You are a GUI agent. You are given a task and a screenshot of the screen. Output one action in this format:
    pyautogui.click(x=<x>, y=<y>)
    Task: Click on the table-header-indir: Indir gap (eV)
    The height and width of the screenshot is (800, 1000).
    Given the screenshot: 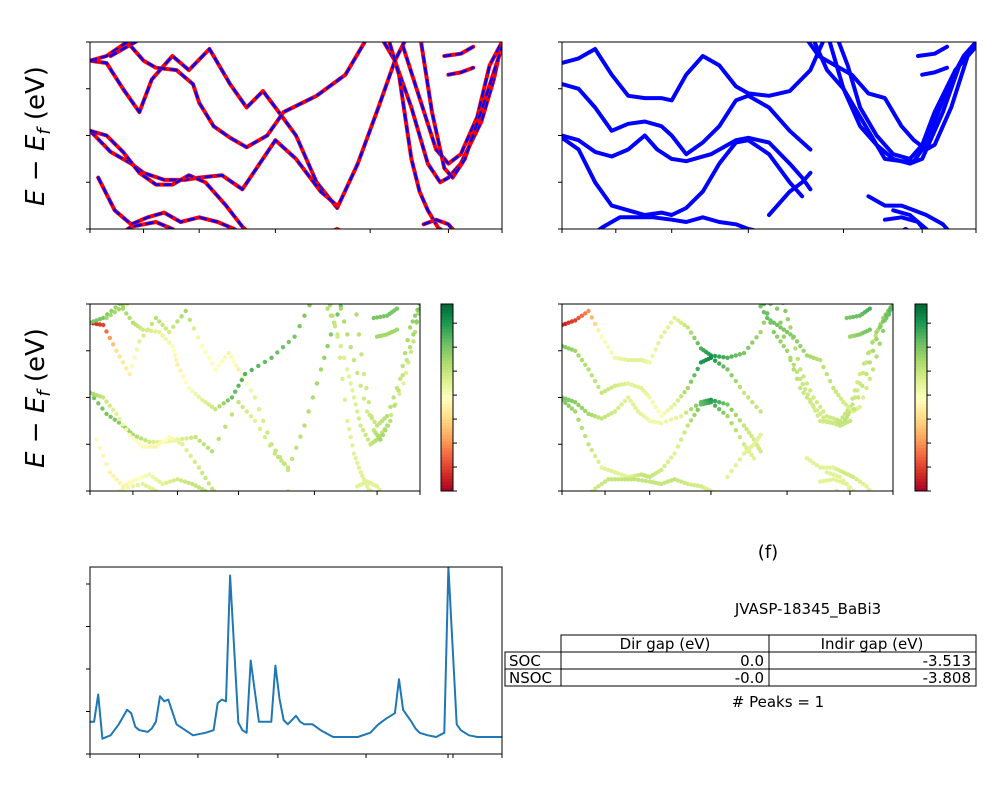 What is the action you would take?
    pyautogui.click(x=872, y=644)
    